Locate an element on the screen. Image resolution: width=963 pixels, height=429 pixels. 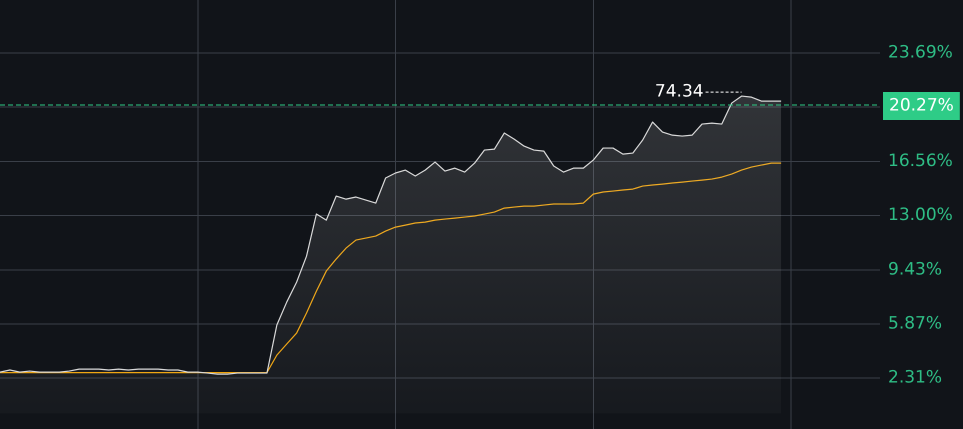
ref-line-label: 20.27% is located at coordinates (921, 105).